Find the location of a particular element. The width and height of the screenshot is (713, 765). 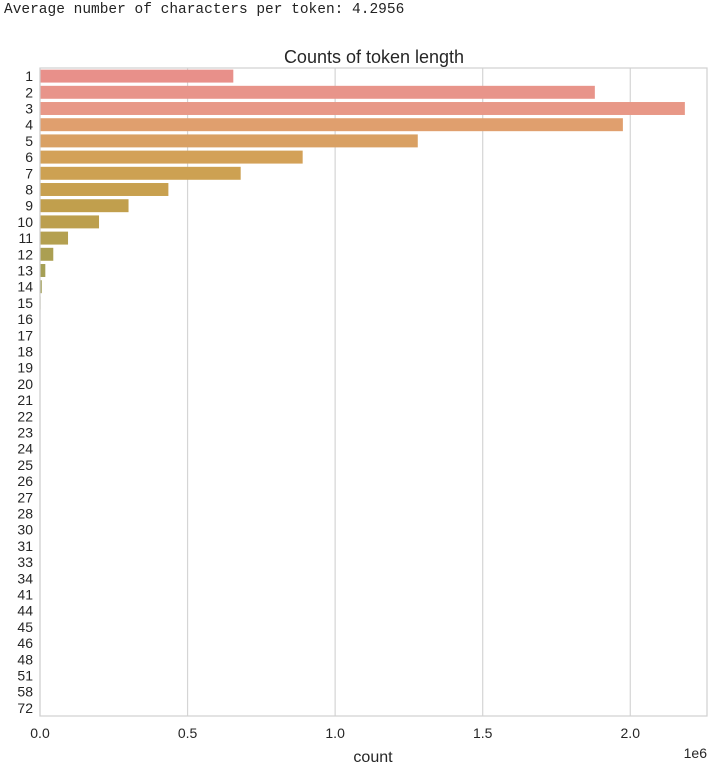

y-tick-label: 46 is located at coordinates (25, 643).